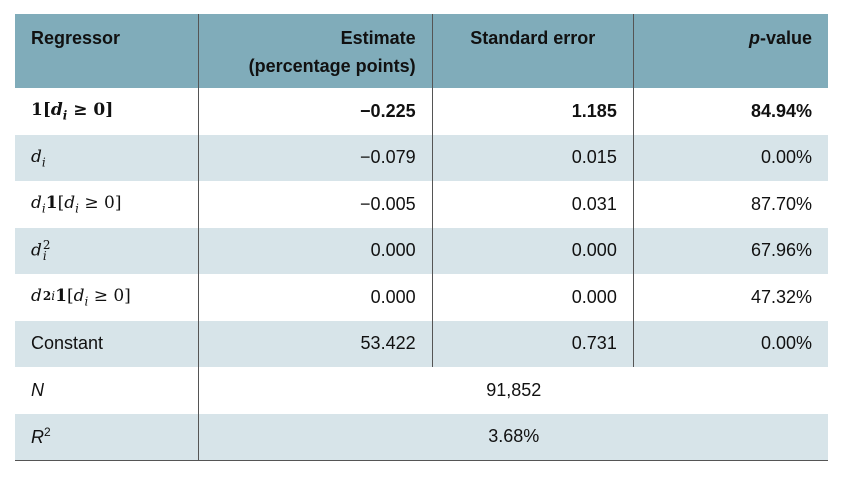 The image size is (848, 481). I want to click on regressor: 1[di ≥ 0], so click(107, 111).